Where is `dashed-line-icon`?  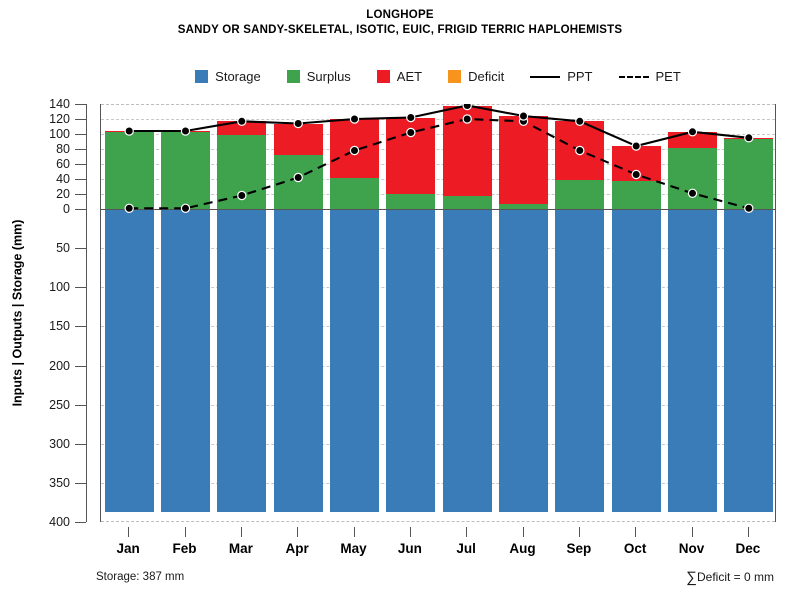
dashed-line-icon is located at coordinates (633, 76).